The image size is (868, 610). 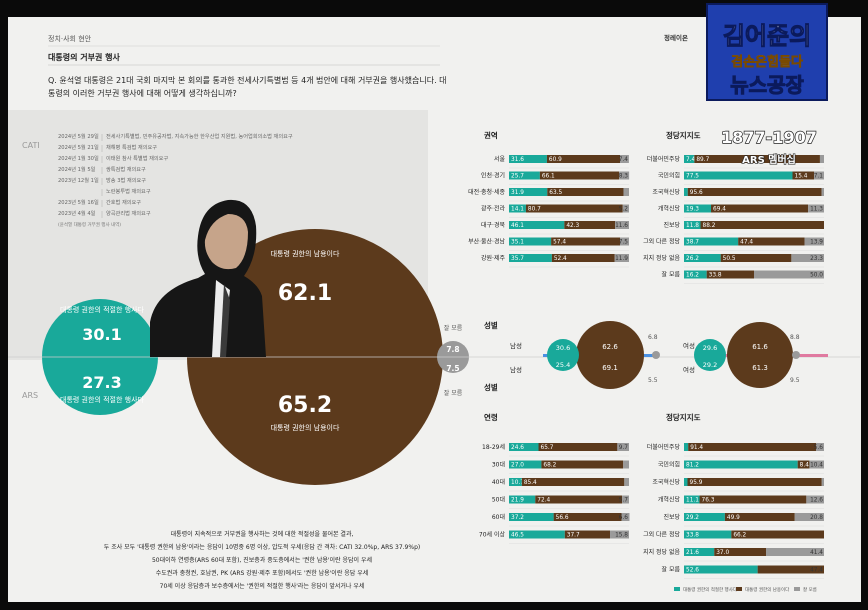 What do you see at coordinates (656, 355) in the screenshot?
I see `male-dk-circle` at bounding box center [656, 355].